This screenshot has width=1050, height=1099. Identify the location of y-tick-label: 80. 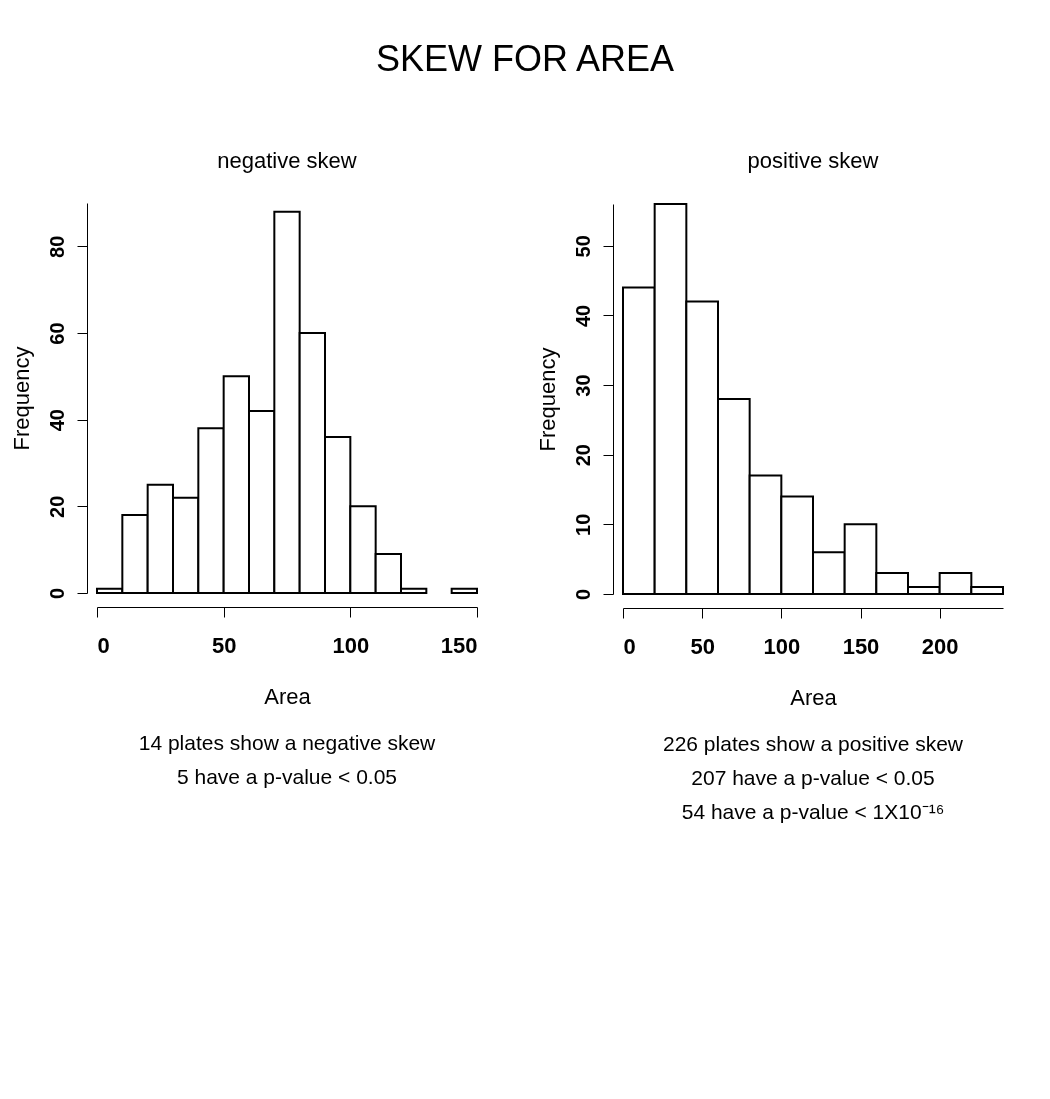
(56, 246).